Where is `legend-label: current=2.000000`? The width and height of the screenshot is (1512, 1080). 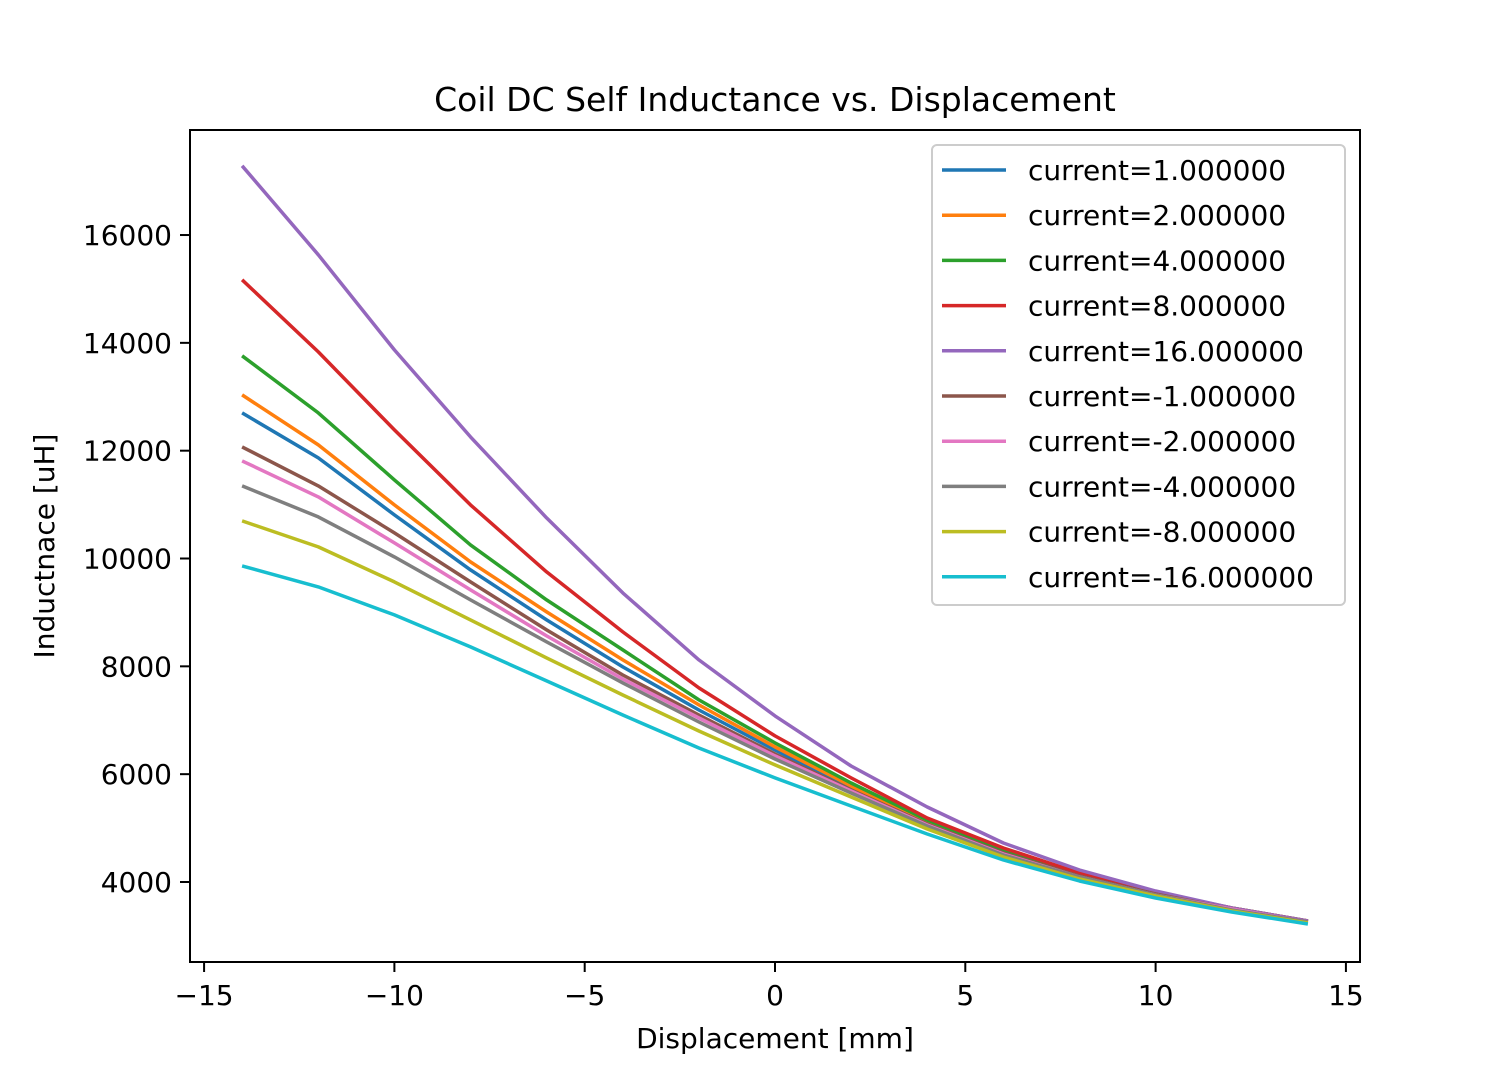 legend-label: current=2.000000 is located at coordinates (1157, 215).